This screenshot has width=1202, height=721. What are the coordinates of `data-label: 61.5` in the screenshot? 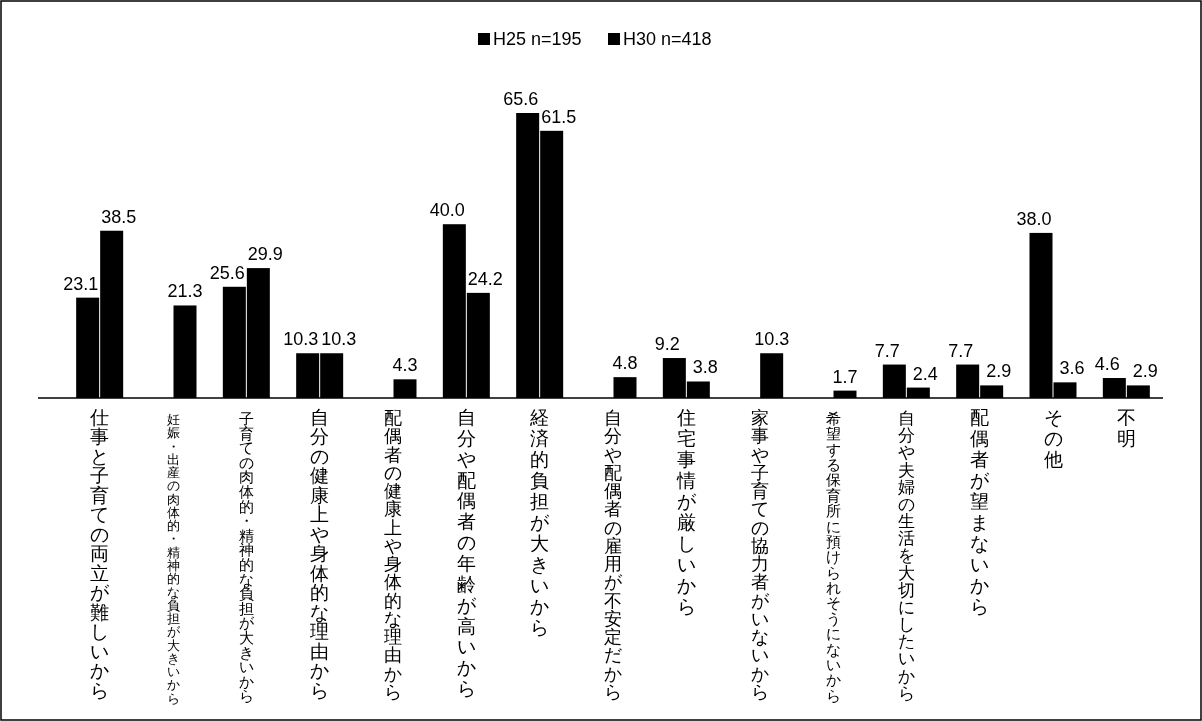 It's located at (559, 116).